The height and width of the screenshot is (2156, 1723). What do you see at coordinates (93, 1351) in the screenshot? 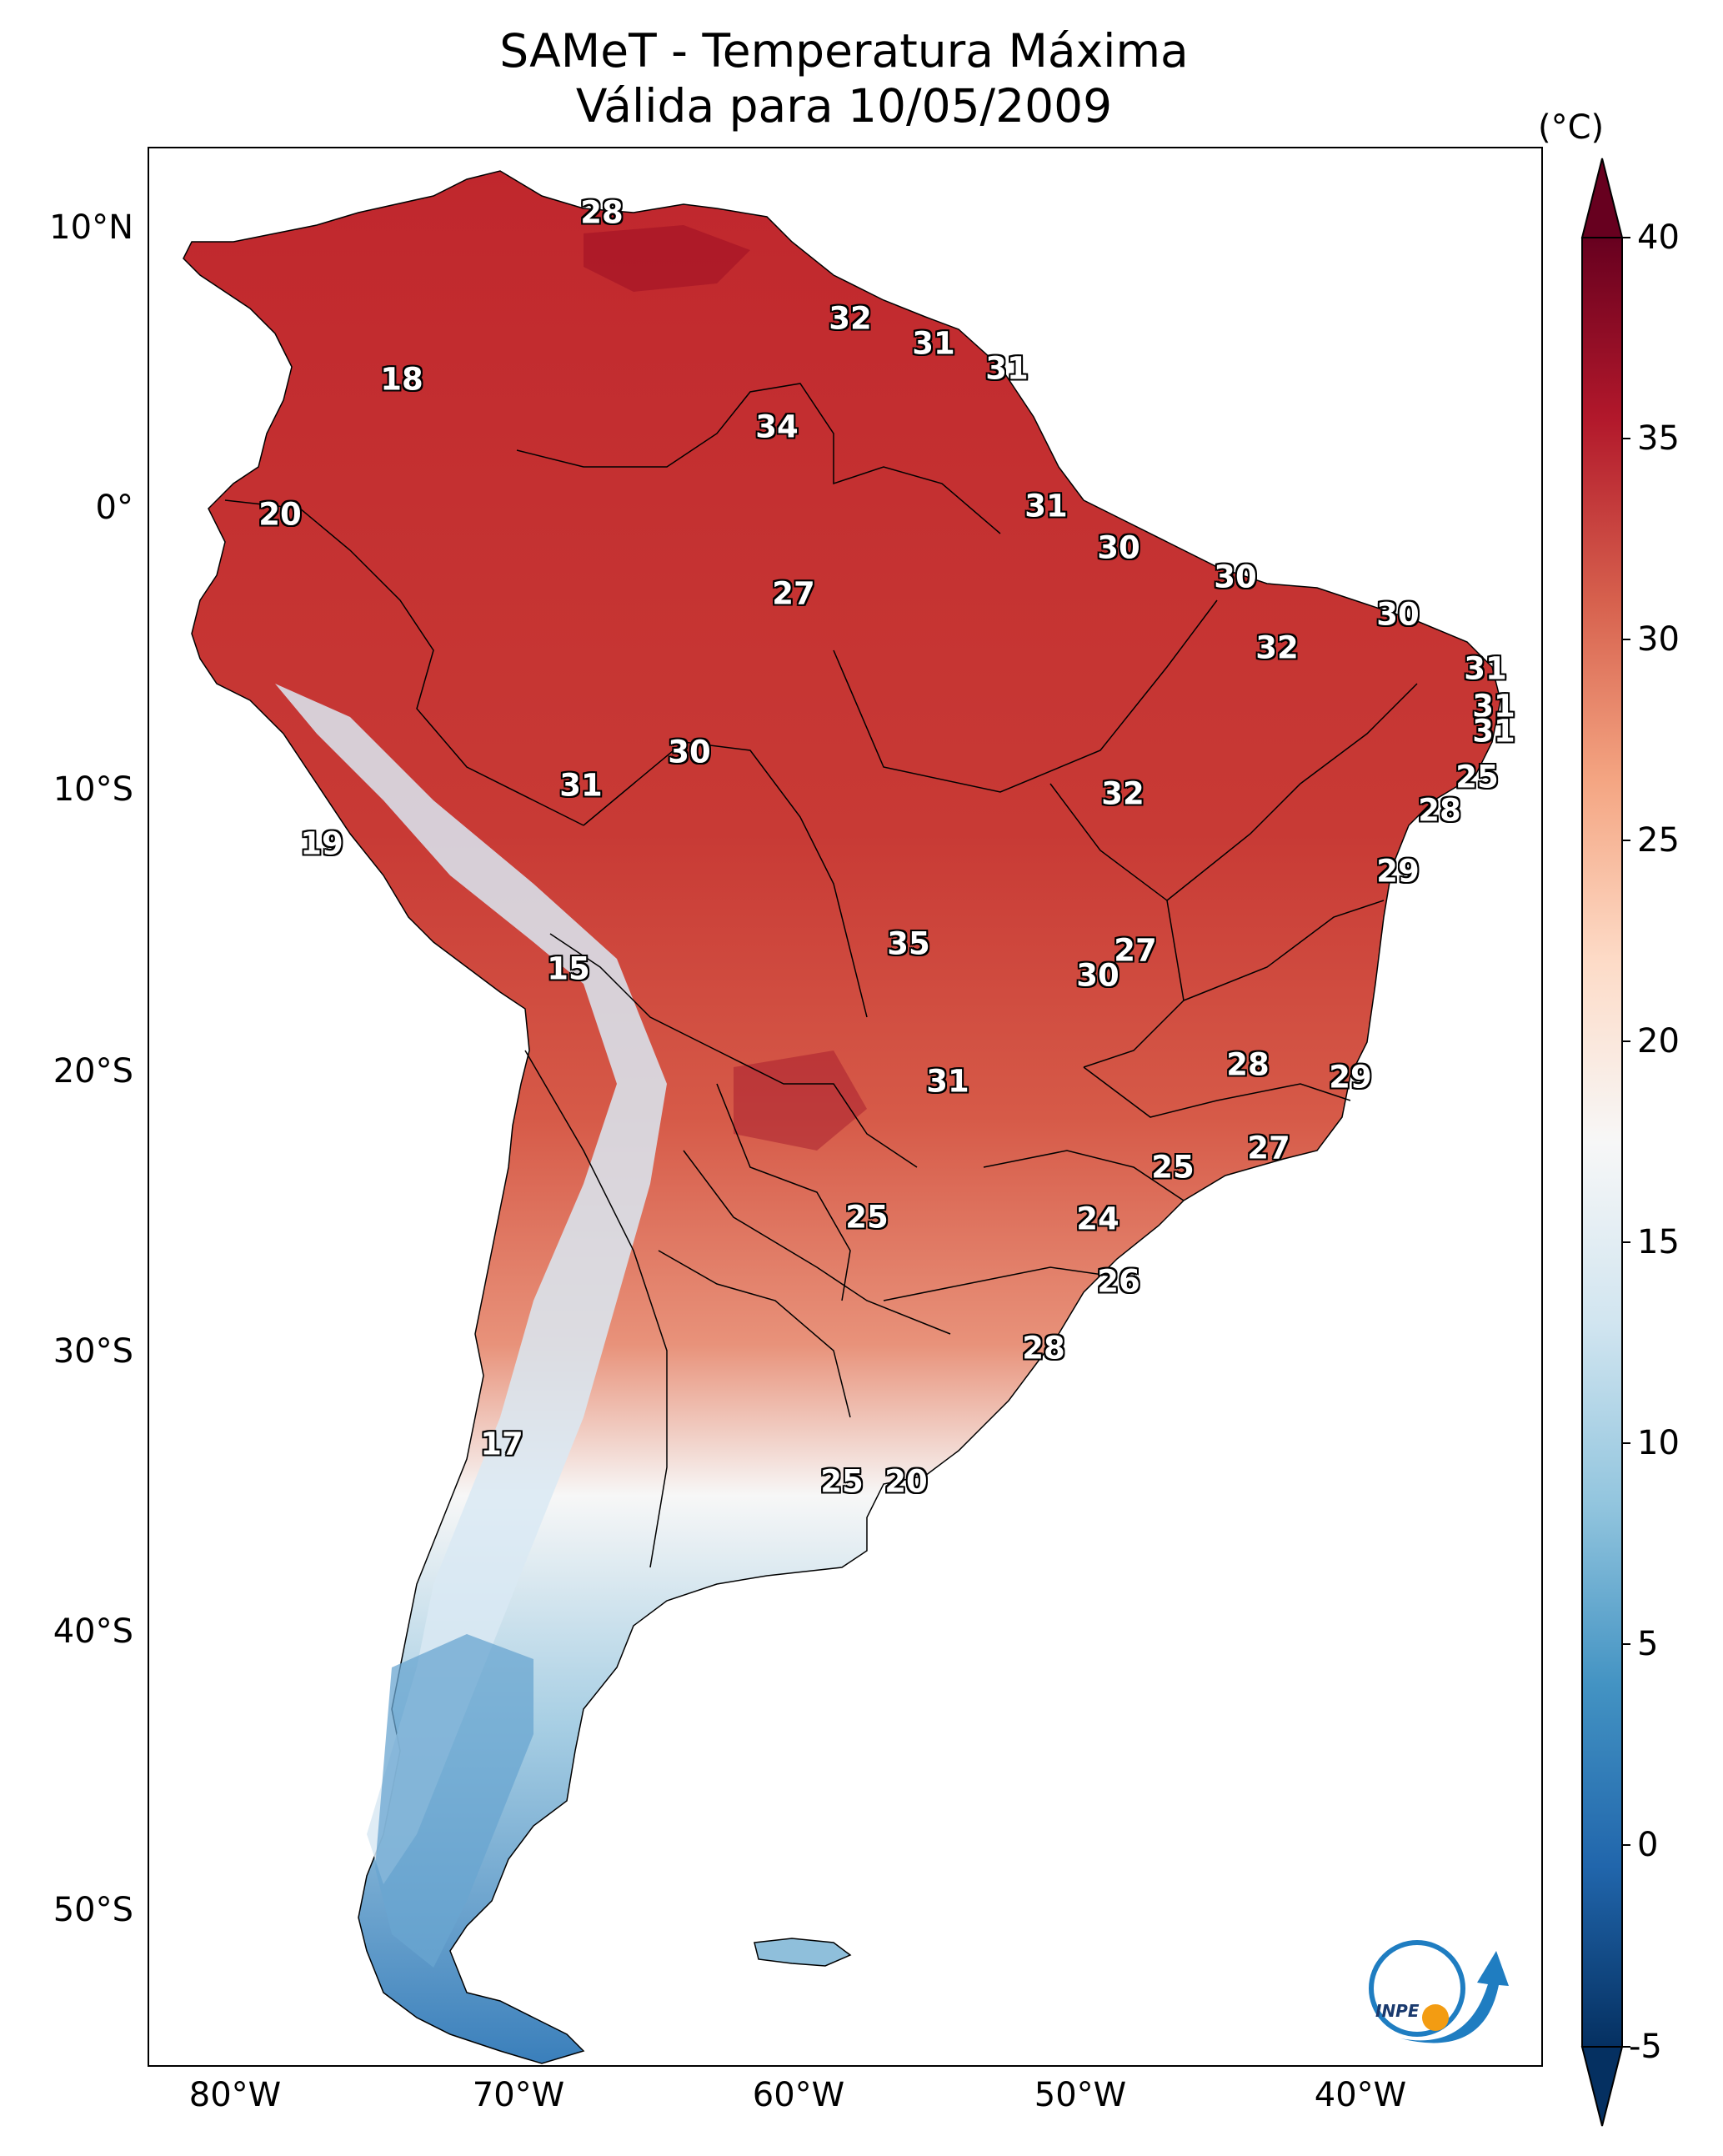
I see `lat-tick-30s: 30°S` at bounding box center [93, 1351].